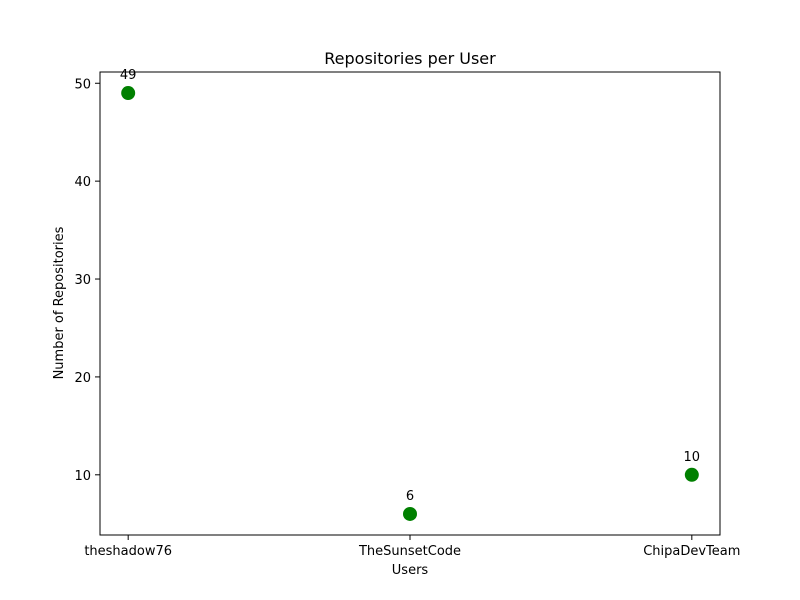  What do you see at coordinates (409, 551) in the screenshot?
I see `x-tick-label: TheSunsetCode` at bounding box center [409, 551].